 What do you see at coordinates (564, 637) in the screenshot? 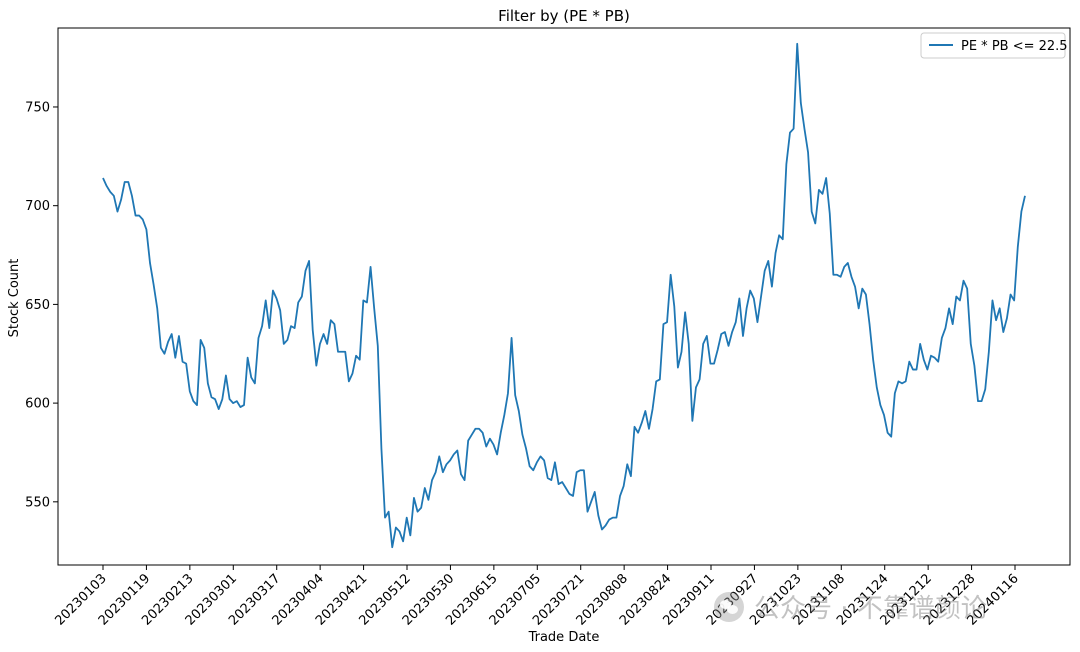
I see `x-axis-title: Trade Date` at bounding box center [564, 637].